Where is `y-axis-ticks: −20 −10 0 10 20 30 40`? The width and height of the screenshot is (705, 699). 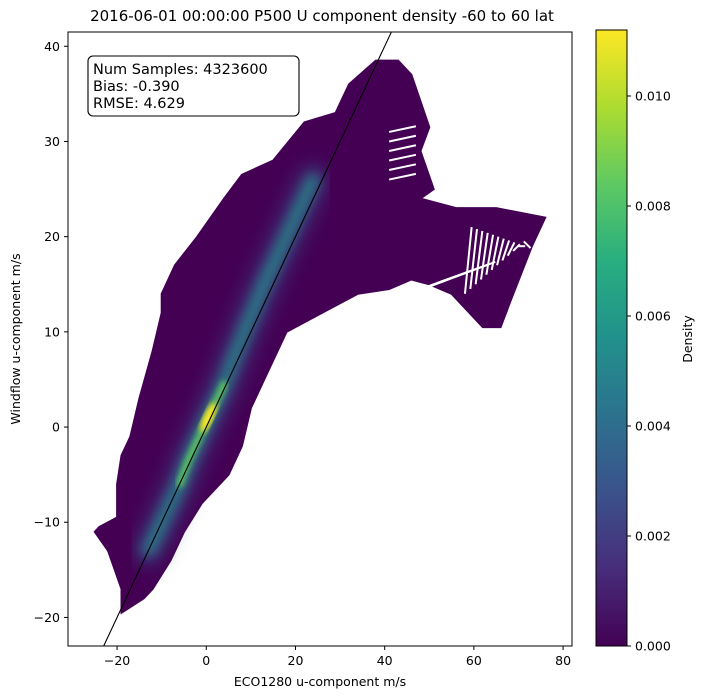
y-axis-ticks: −20 −10 0 10 20 30 40 is located at coordinates (51, 332).